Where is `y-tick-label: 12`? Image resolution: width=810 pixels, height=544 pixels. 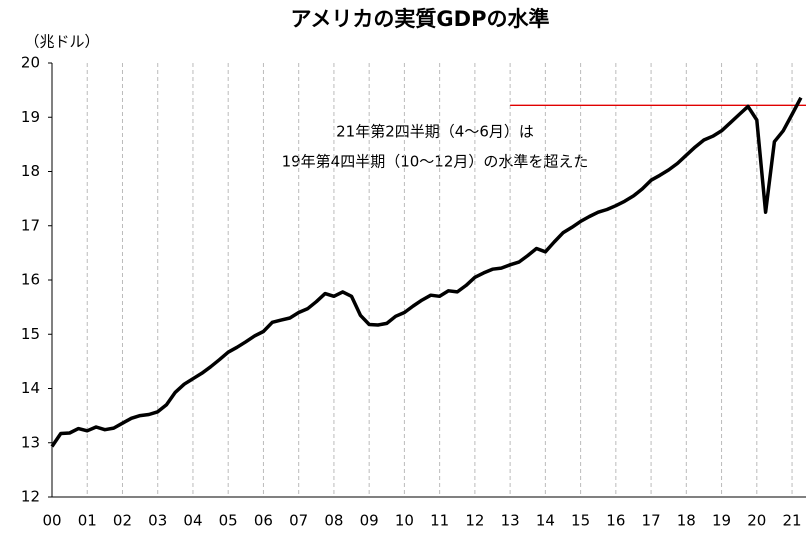
y-tick-label: 12 is located at coordinates (30, 497).